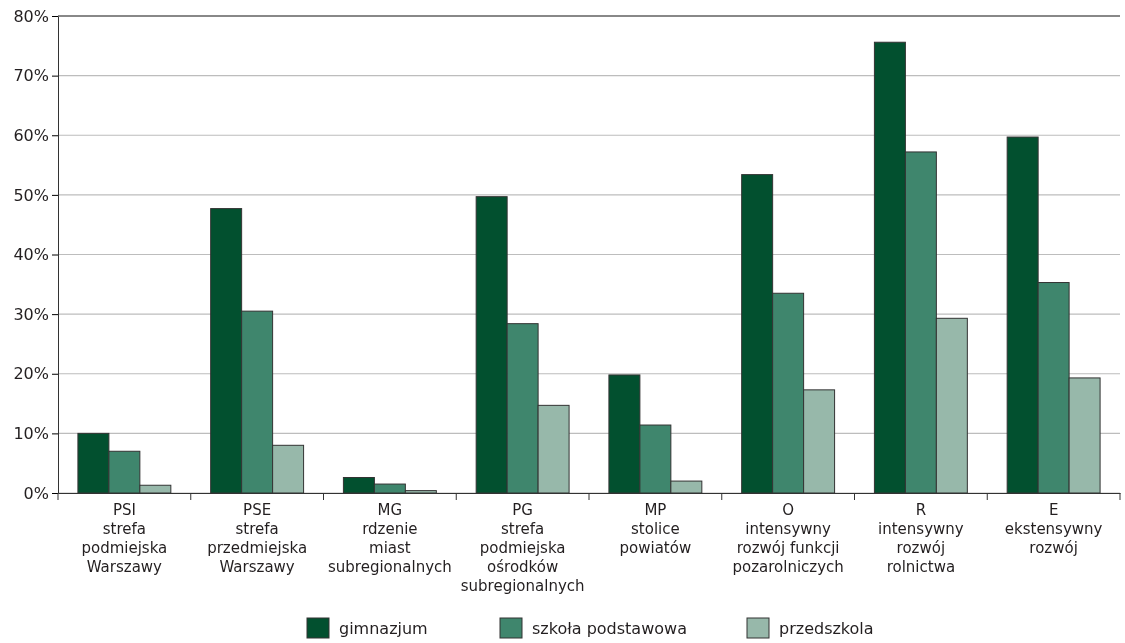 This screenshot has width=1125, height=643. I want to click on y-tick-label: 20%, so click(31, 374).